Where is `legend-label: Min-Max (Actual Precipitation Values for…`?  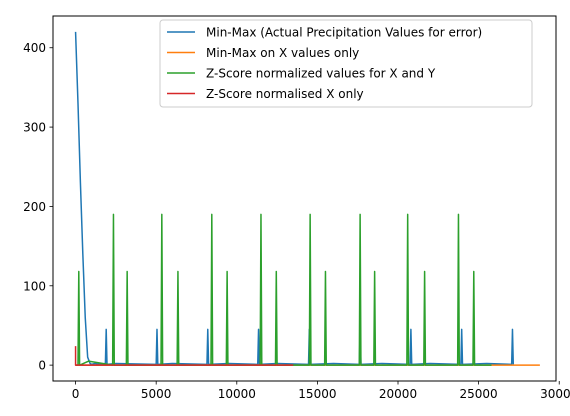
legend-label: Min-Max (Actual Precipitation Values for… is located at coordinates (344, 33).